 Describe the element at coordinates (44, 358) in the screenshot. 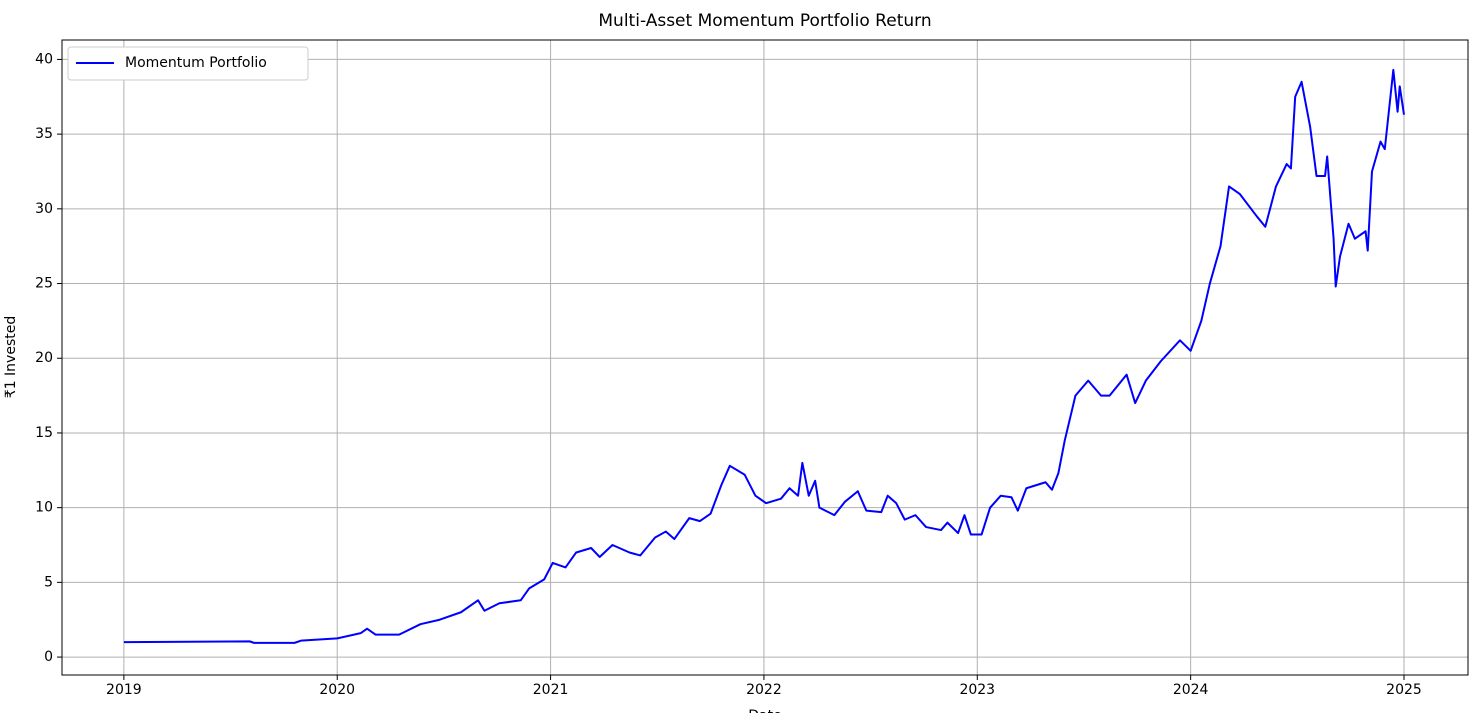

I see `y-tick-label: 20` at that location.